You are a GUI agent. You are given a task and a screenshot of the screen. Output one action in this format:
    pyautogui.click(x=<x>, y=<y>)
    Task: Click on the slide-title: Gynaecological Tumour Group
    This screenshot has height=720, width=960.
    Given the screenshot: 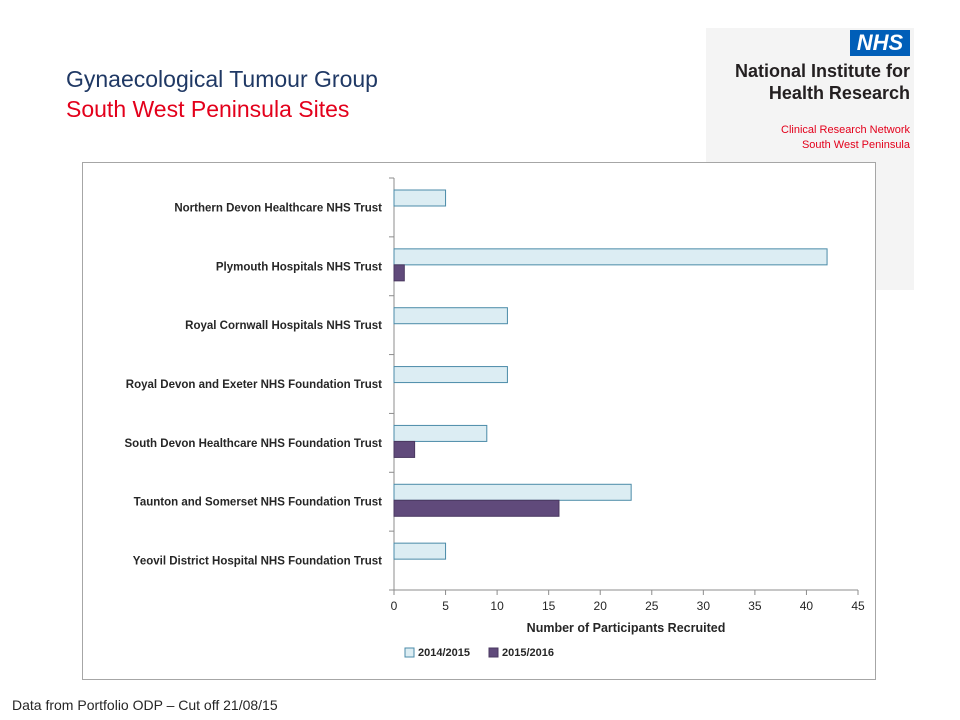 What is the action you would take?
    pyautogui.click(x=222, y=79)
    